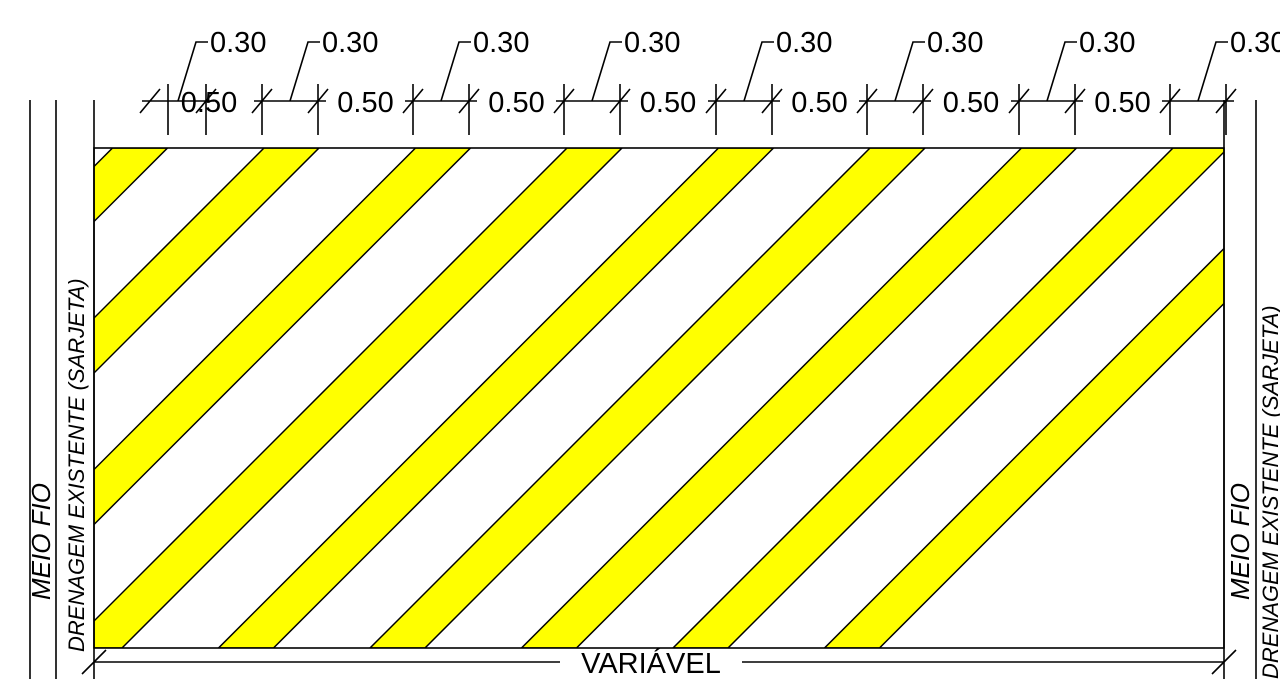 Image resolution: width=1280 pixels, height=679 pixels. Describe the element at coordinates (1240, 541) in the screenshot. I see `right-curb-label: MEIO FIO` at that location.